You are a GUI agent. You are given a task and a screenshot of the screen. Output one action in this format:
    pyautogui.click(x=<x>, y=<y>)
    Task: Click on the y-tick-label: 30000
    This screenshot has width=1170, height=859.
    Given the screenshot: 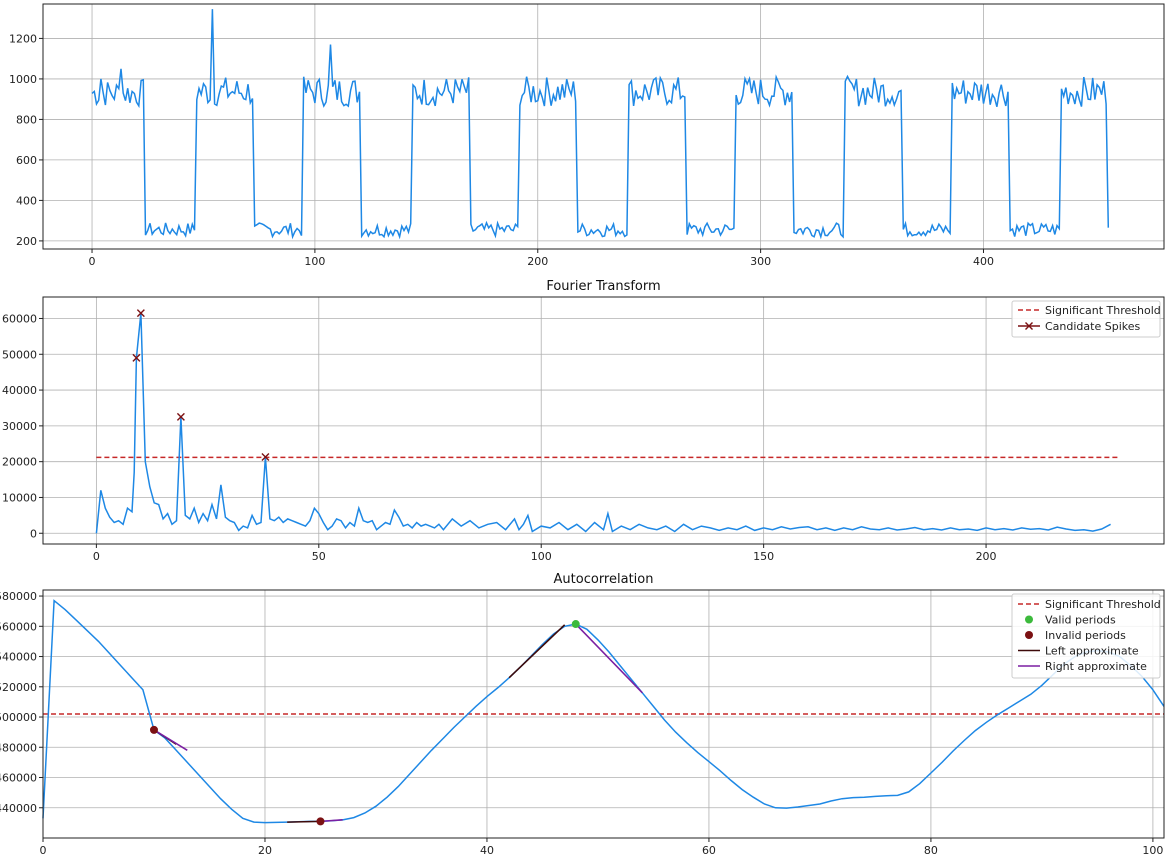 What is the action you would take?
    pyautogui.click(x=19, y=426)
    